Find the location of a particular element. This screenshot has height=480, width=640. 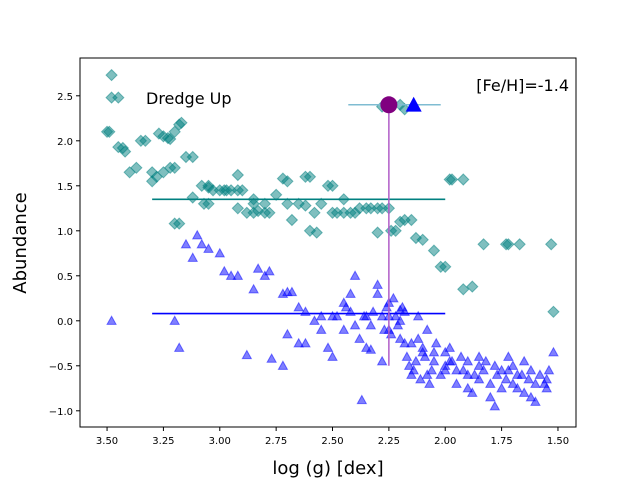

y-tick-label: 2.5 is located at coordinates (65, 97).